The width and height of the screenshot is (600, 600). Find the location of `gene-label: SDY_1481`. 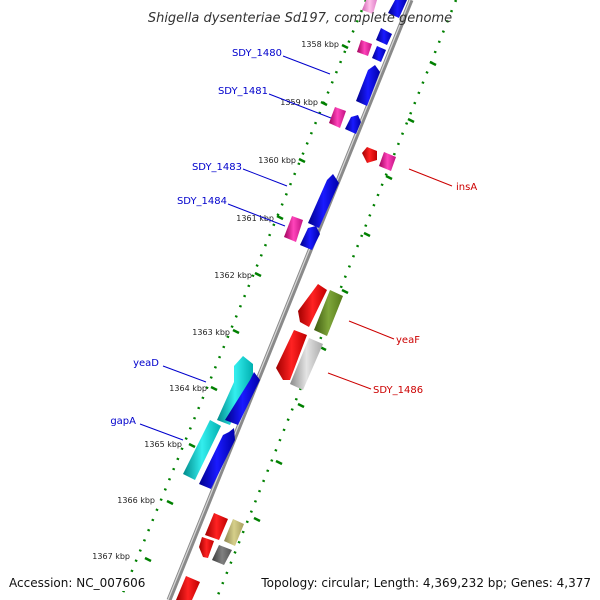

gene-label: SDY_1481 is located at coordinates (243, 91).